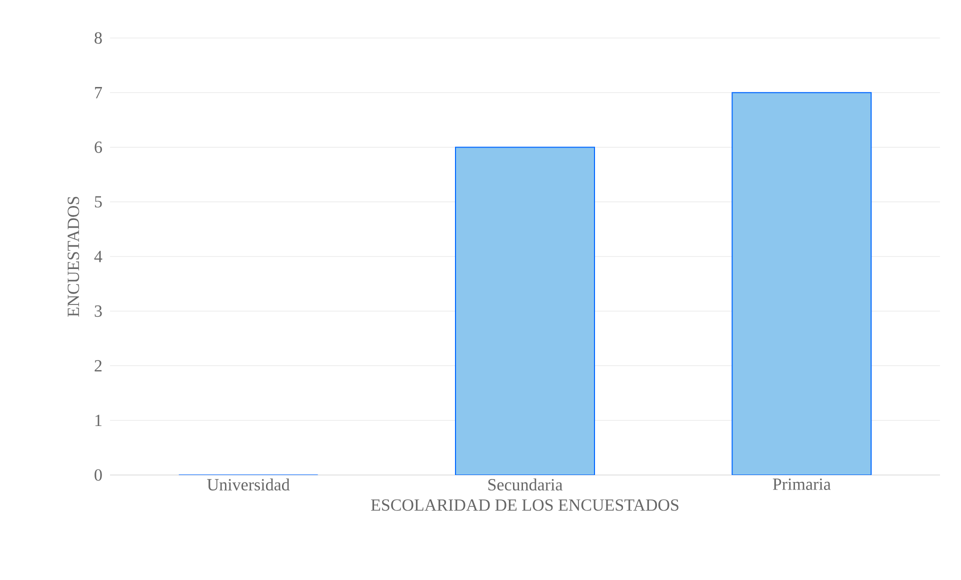 The image size is (961, 580). Describe the element at coordinates (98, 202) in the screenshot. I see `y-tick-label: 5` at that location.